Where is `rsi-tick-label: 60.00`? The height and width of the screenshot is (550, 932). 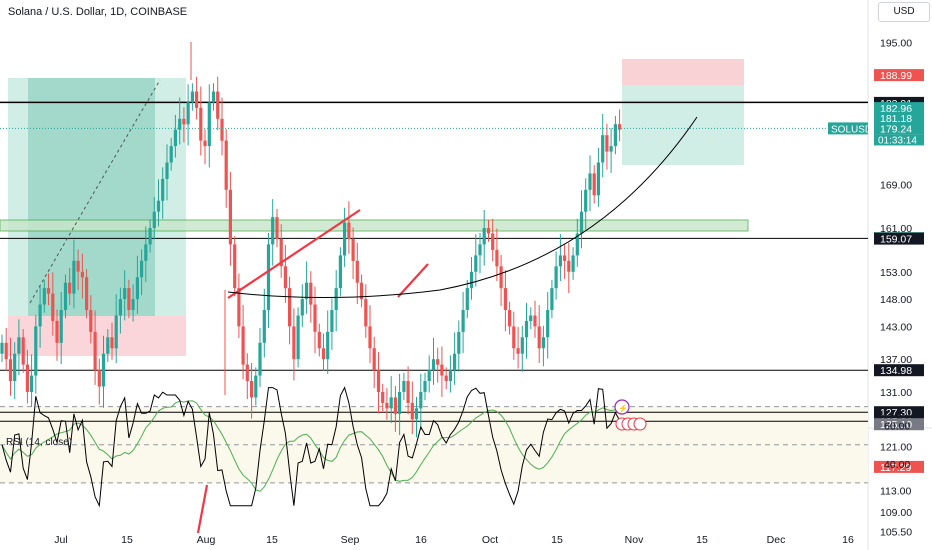
rsi-tick-label: 60.00 is located at coordinates (897, 427).